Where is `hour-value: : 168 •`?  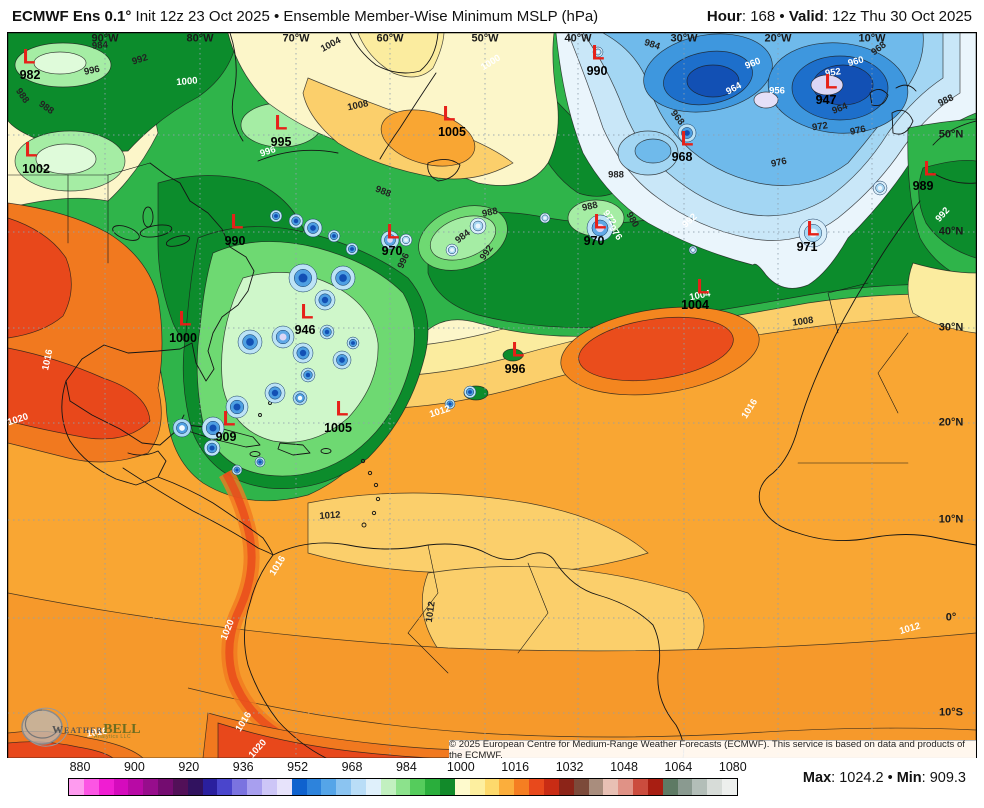
hour-value: : 168 • is located at coordinates (765, 16).